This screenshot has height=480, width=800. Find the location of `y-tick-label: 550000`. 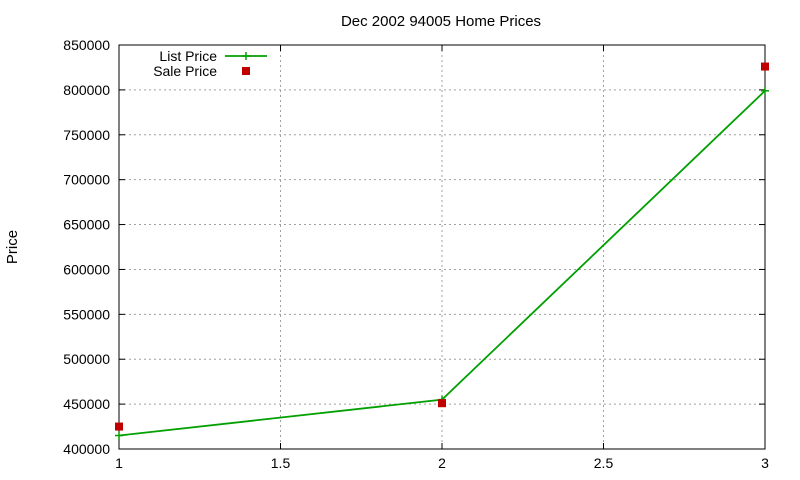

y-tick-label: 550000 is located at coordinates (86, 314).